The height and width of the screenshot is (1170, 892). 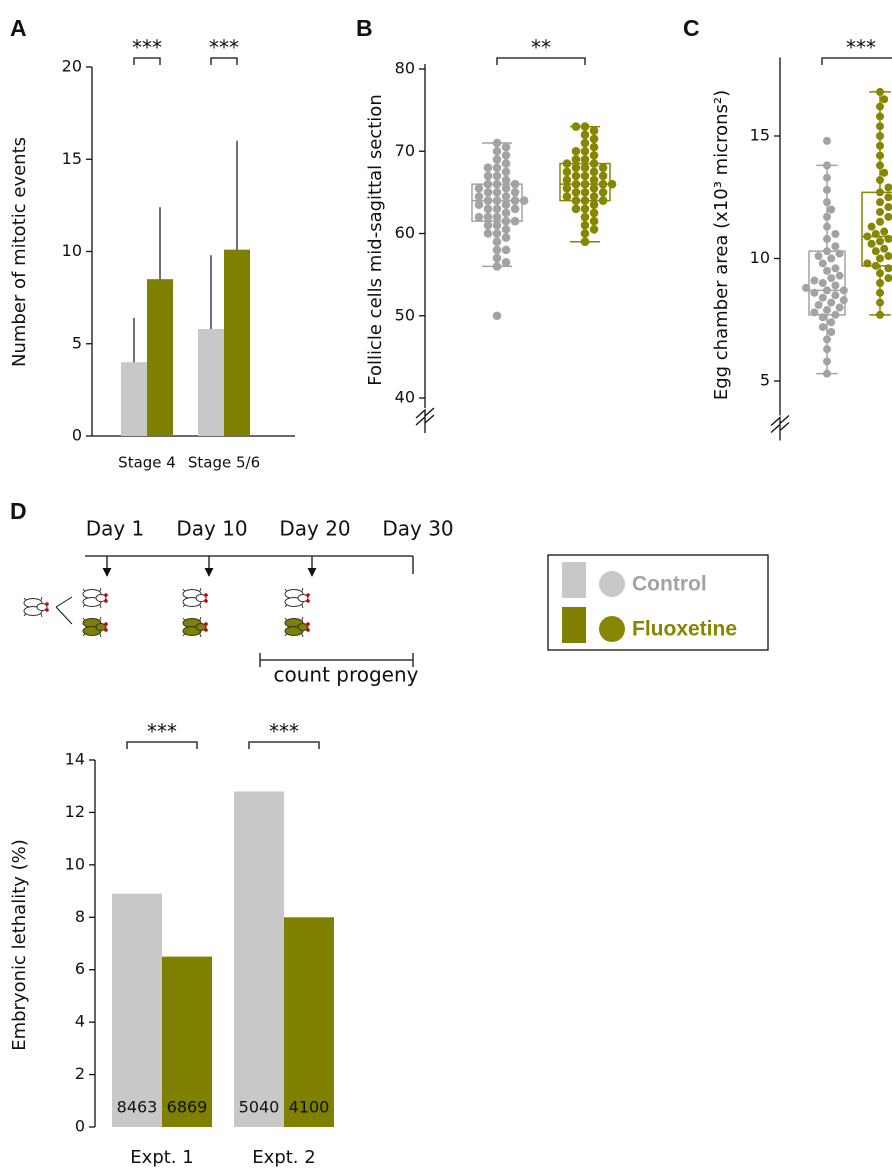 What do you see at coordinates (77, 342) in the screenshot?
I see `y-tick-label: 5` at bounding box center [77, 342].